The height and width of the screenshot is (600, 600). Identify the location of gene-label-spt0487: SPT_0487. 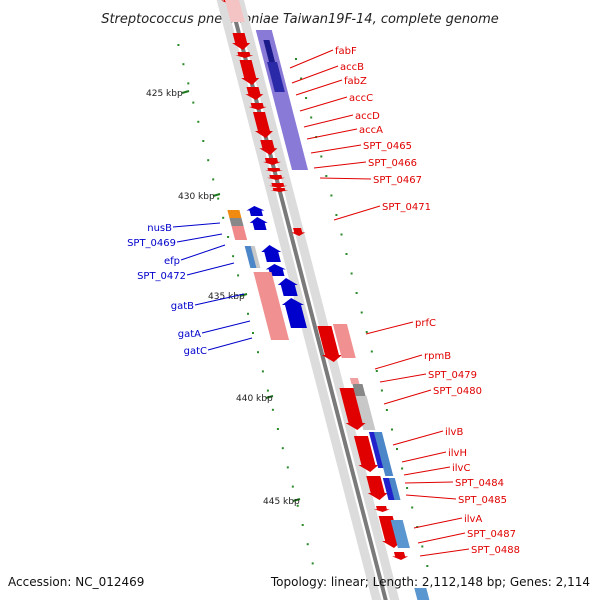
(491, 534).